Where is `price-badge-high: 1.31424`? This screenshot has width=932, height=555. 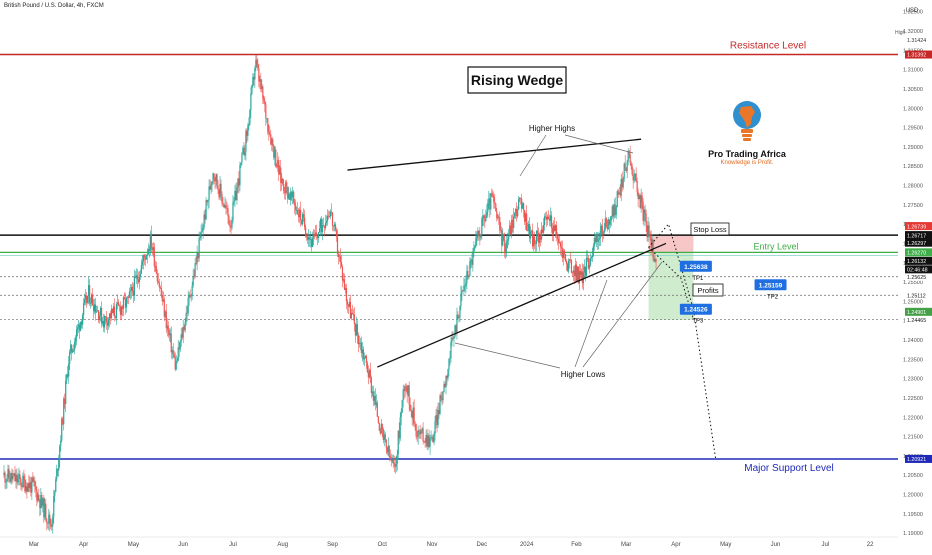 price-badge-high: 1.31424 is located at coordinates (916, 41).